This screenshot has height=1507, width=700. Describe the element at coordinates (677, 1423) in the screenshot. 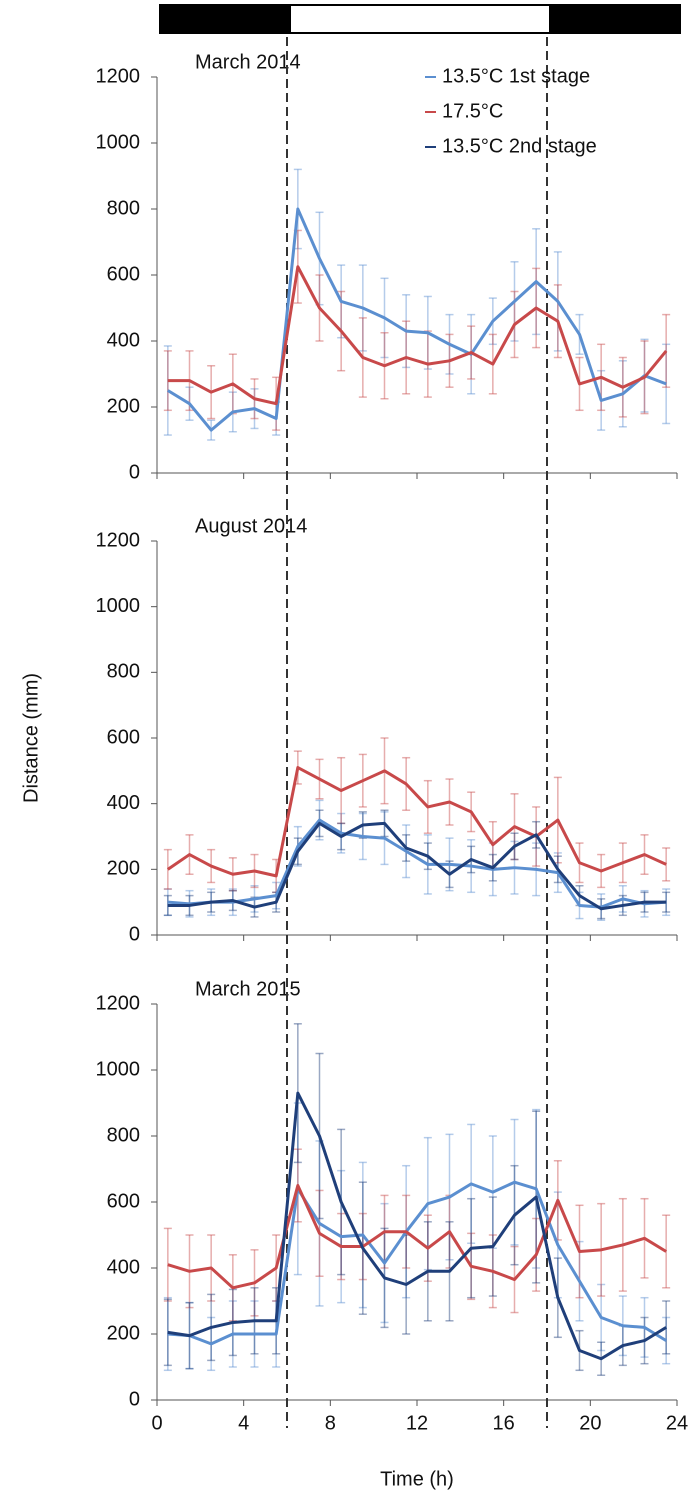

I see `x-tick-label: 24` at that location.